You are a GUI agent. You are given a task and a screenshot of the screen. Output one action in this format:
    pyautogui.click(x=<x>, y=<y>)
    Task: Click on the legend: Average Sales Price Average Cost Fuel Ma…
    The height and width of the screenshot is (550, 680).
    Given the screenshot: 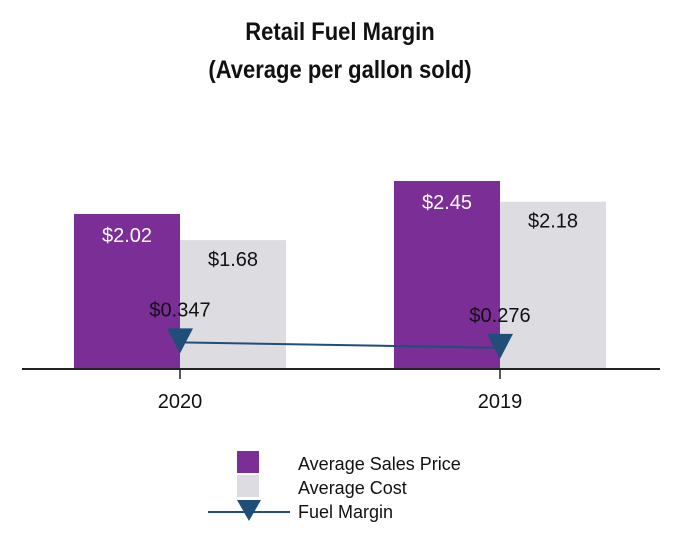 What is the action you would take?
    pyautogui.click(x=334, y=486)
    